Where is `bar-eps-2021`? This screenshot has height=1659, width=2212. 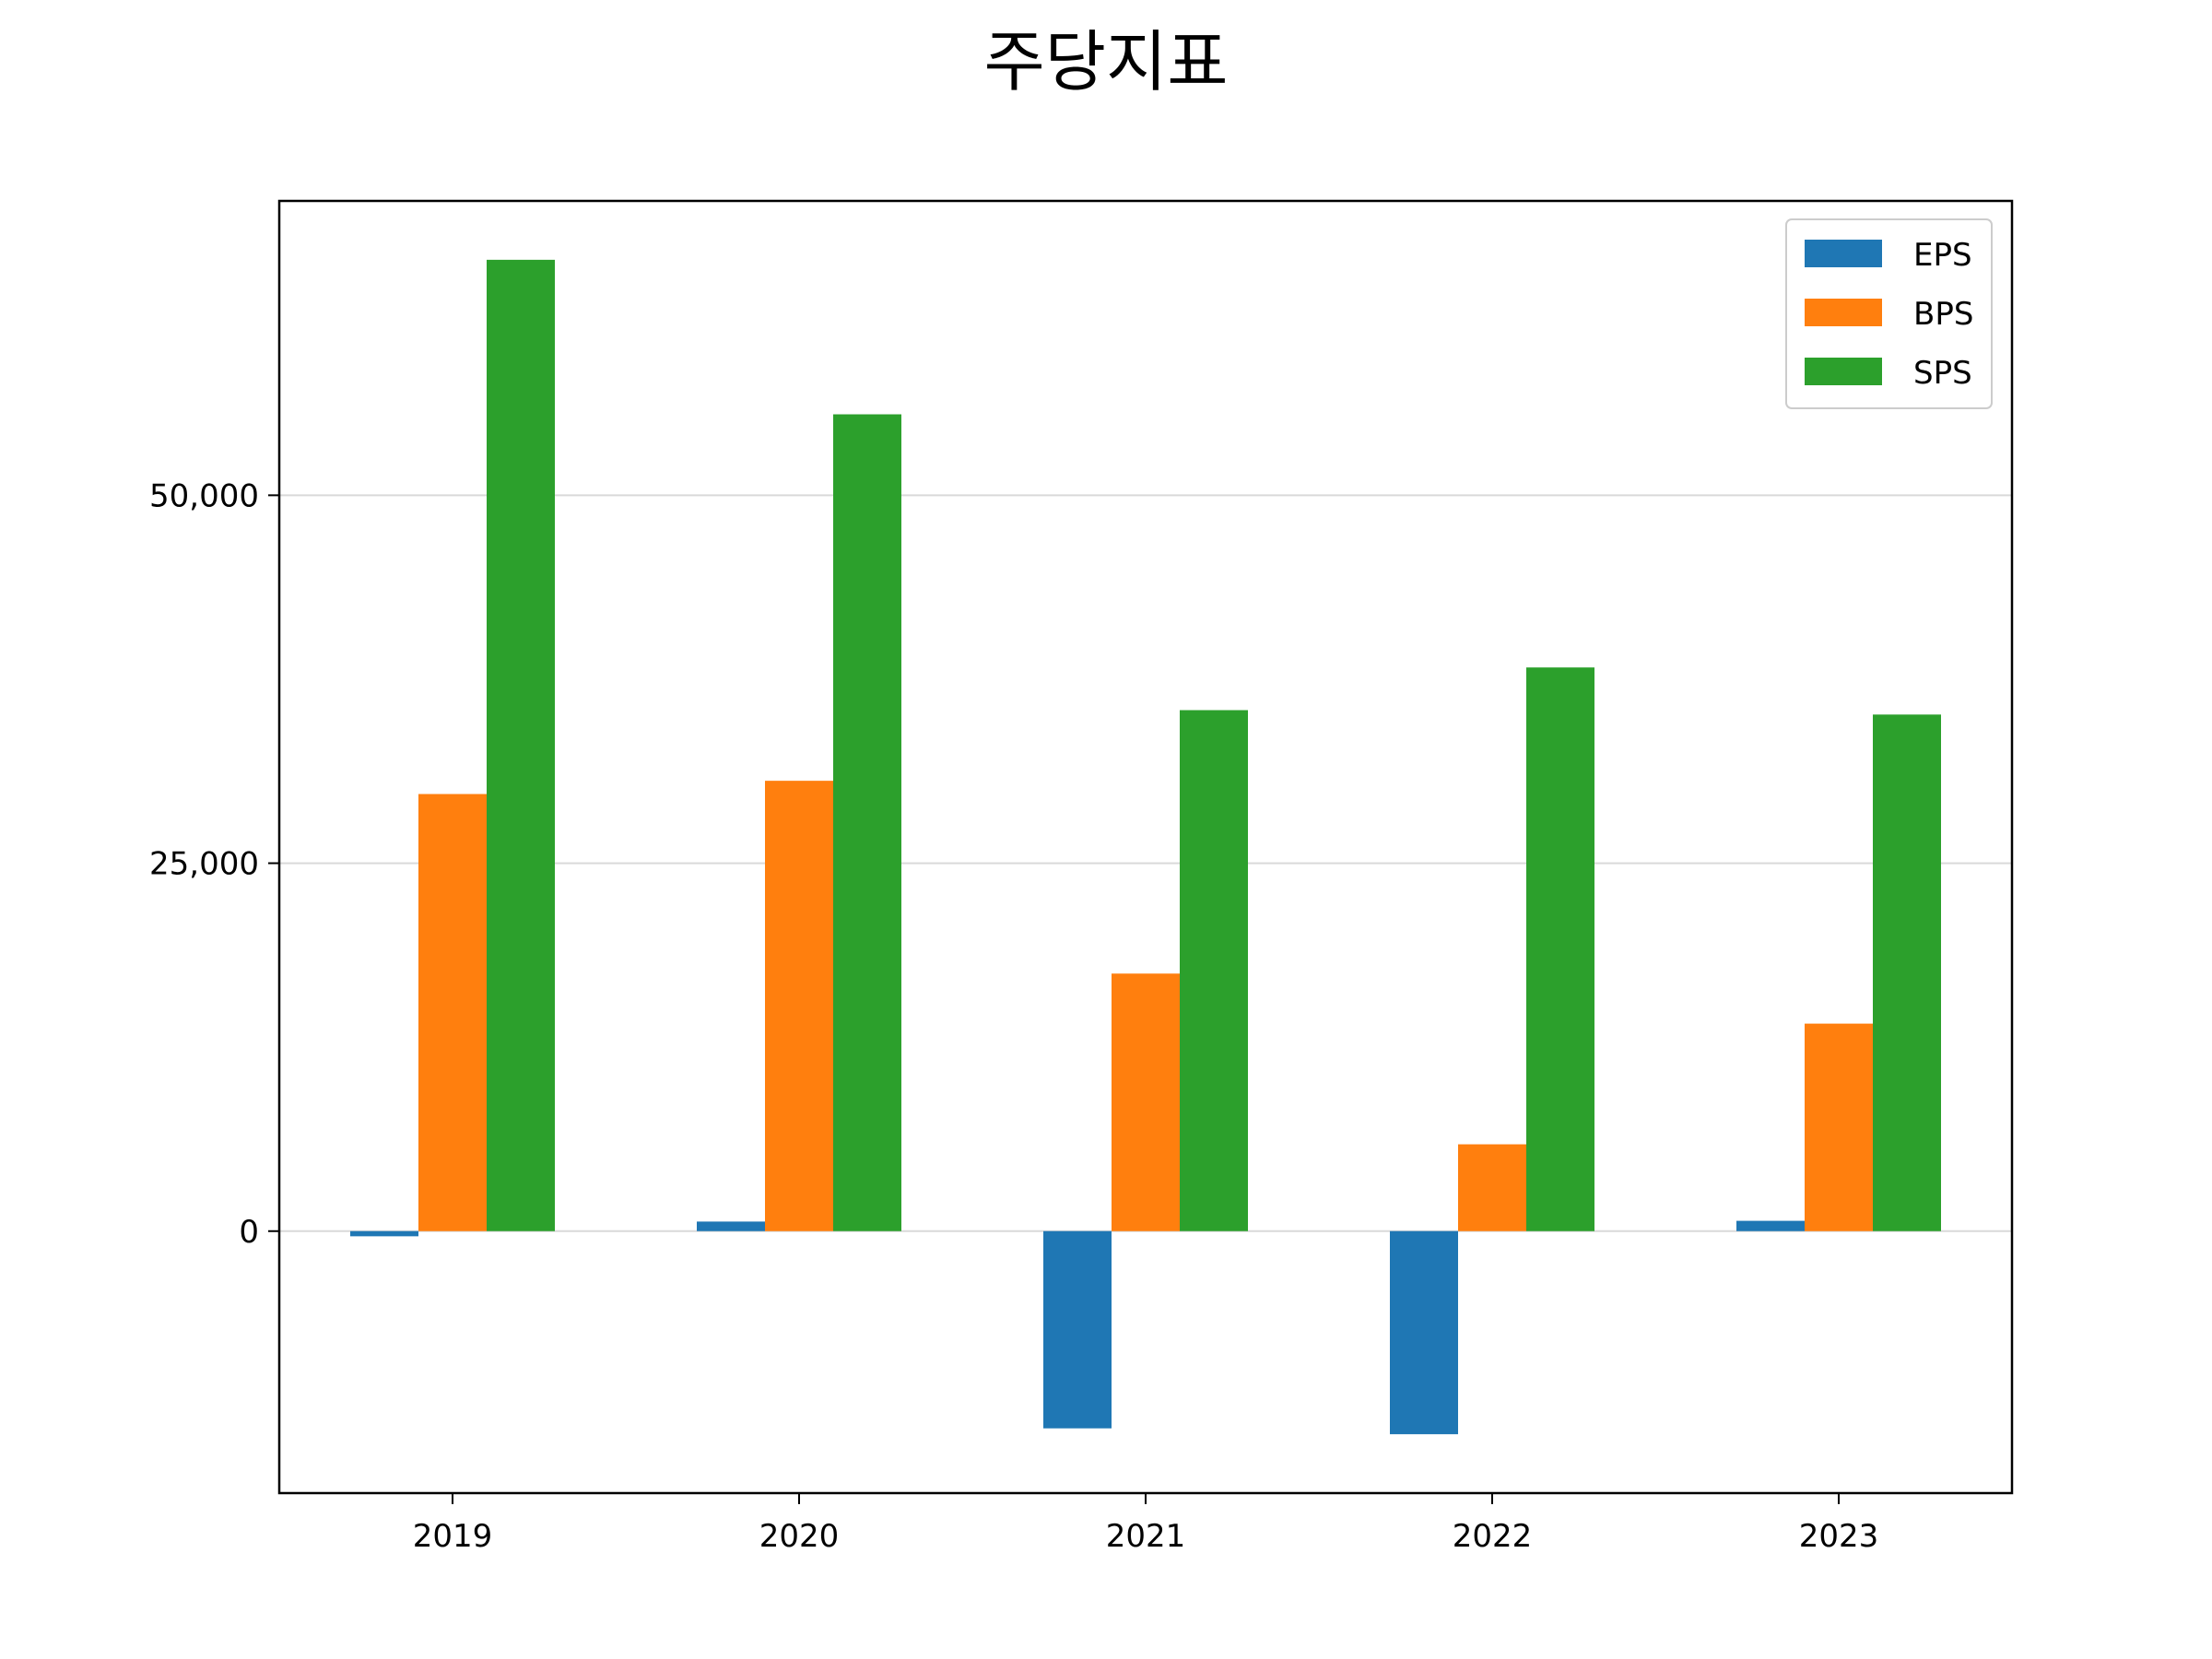
bar-eps-2021 is located at coordinates (1077, 1329).